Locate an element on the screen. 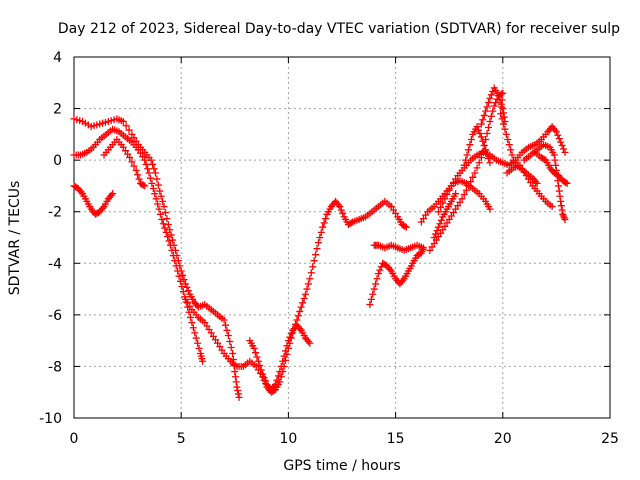 The image size is (640, 480). y-tick-label: -10 is located at coordinates (50, 419).